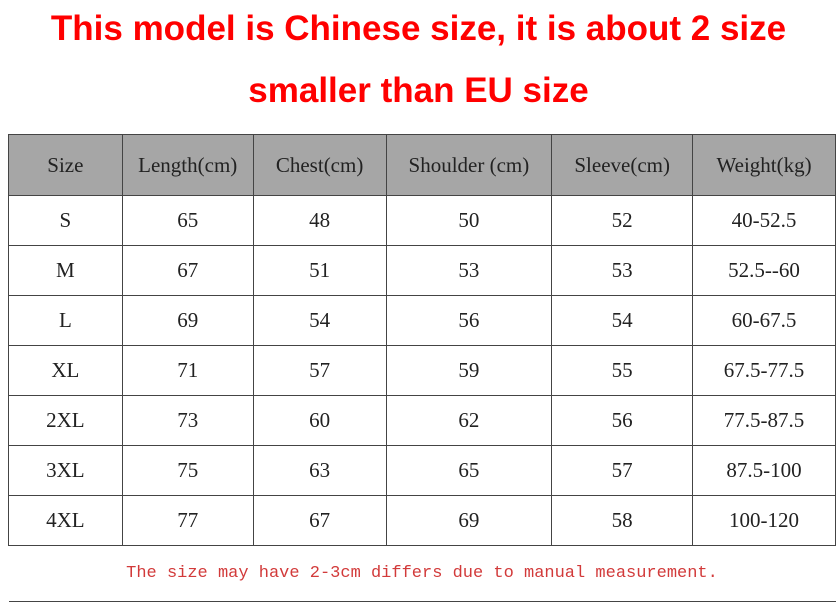 Image resolution: width=837 pixels, height=603 pixels. I want to click on table-row: 3XL 75 63 65 57 87.5-100, so click(422, 470).